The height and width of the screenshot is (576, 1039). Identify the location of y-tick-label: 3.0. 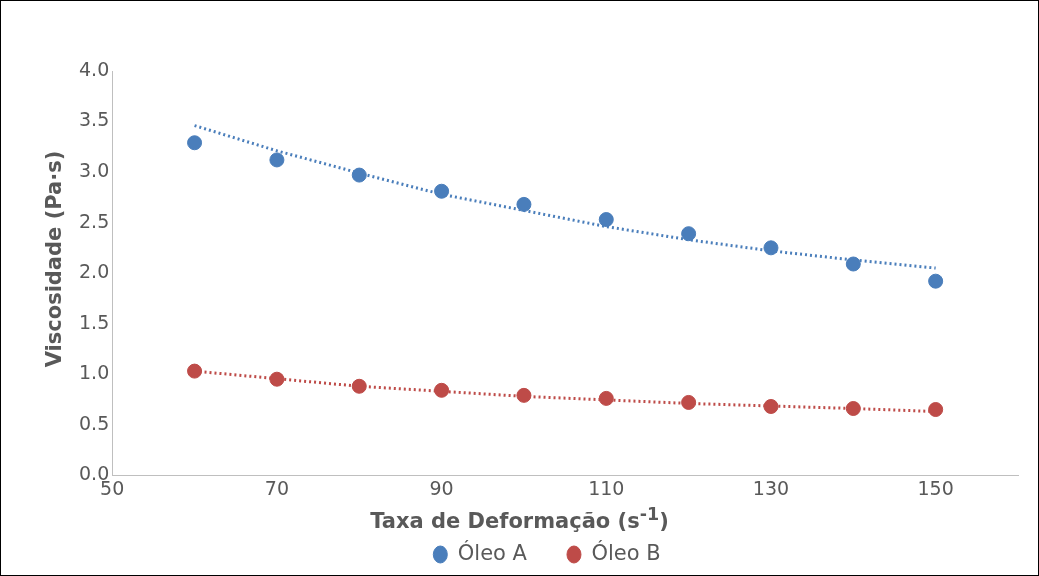
(94, 169).